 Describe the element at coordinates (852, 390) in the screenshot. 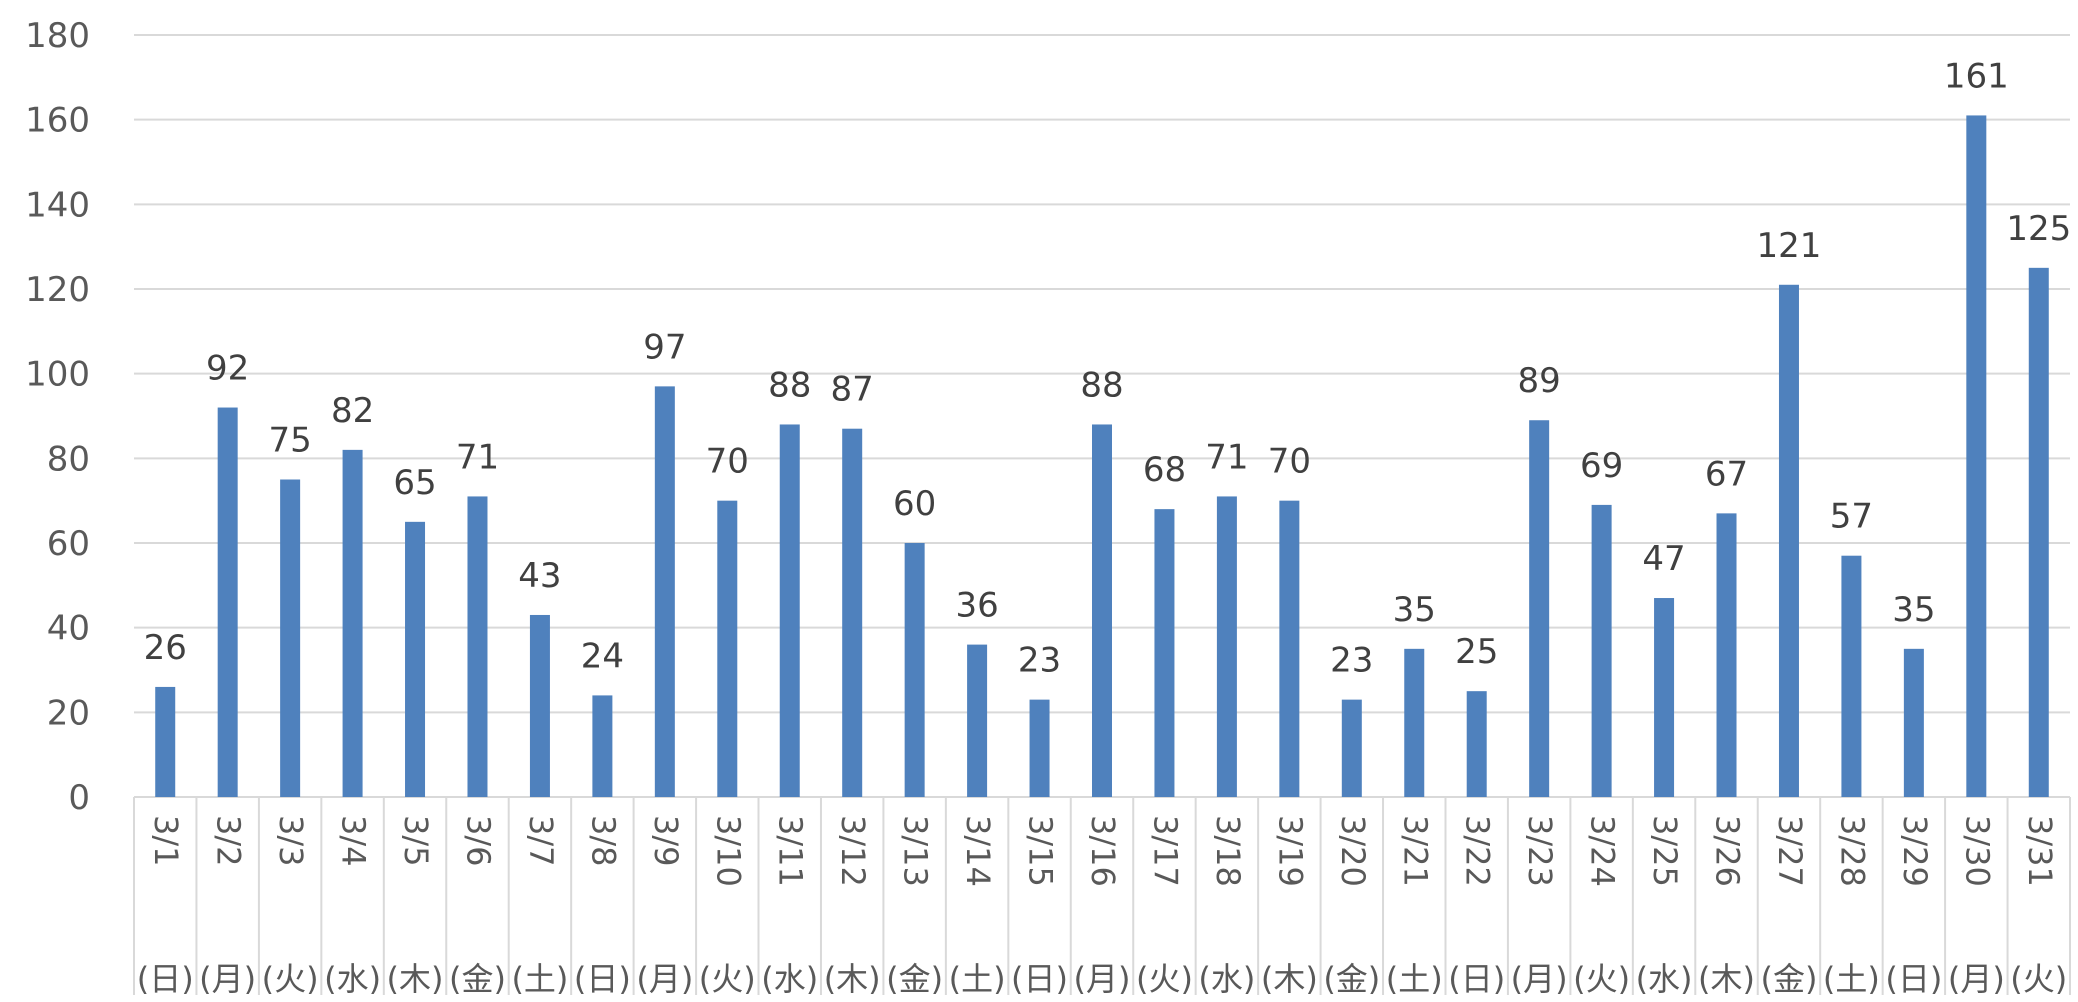

I see `data-label: 87` at that location.